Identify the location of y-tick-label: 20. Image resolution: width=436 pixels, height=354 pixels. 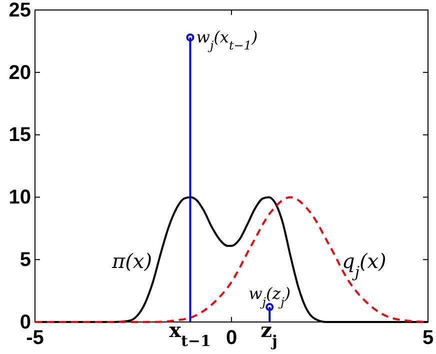
(19, 73).